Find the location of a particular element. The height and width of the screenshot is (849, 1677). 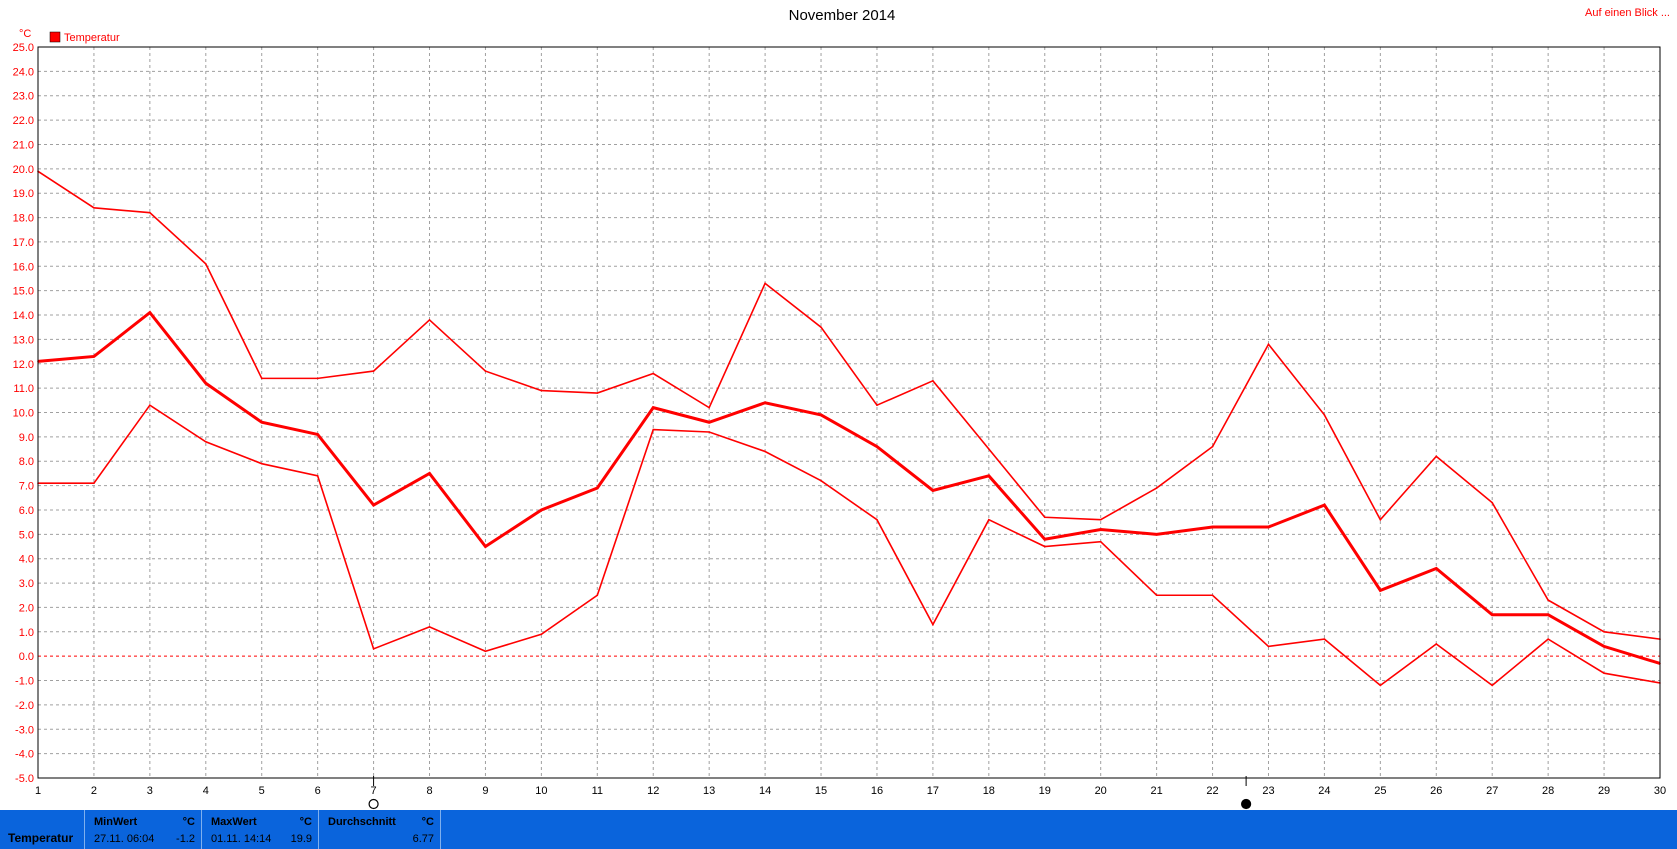

x-tick-label: 8 is located at coordinates (429, 791).